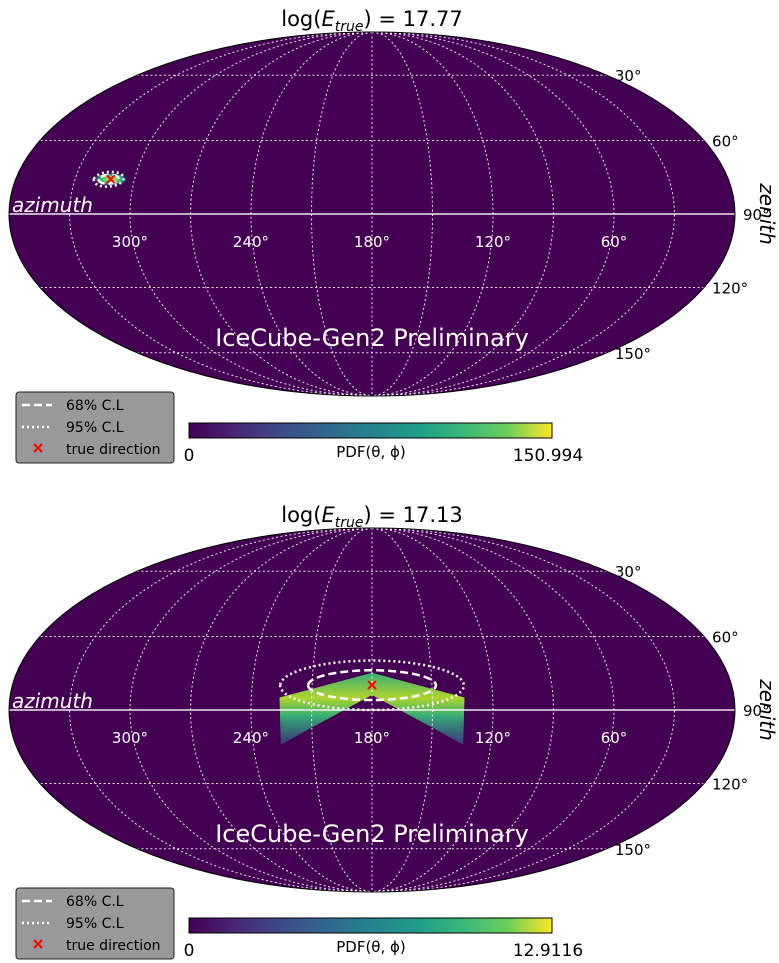 The image size is (779, 963). What do you see at coordinates (372, 21) in the screenshot?
I see `panel-title: log(Etrue) = 17.77` at bounding box center [372, 21].